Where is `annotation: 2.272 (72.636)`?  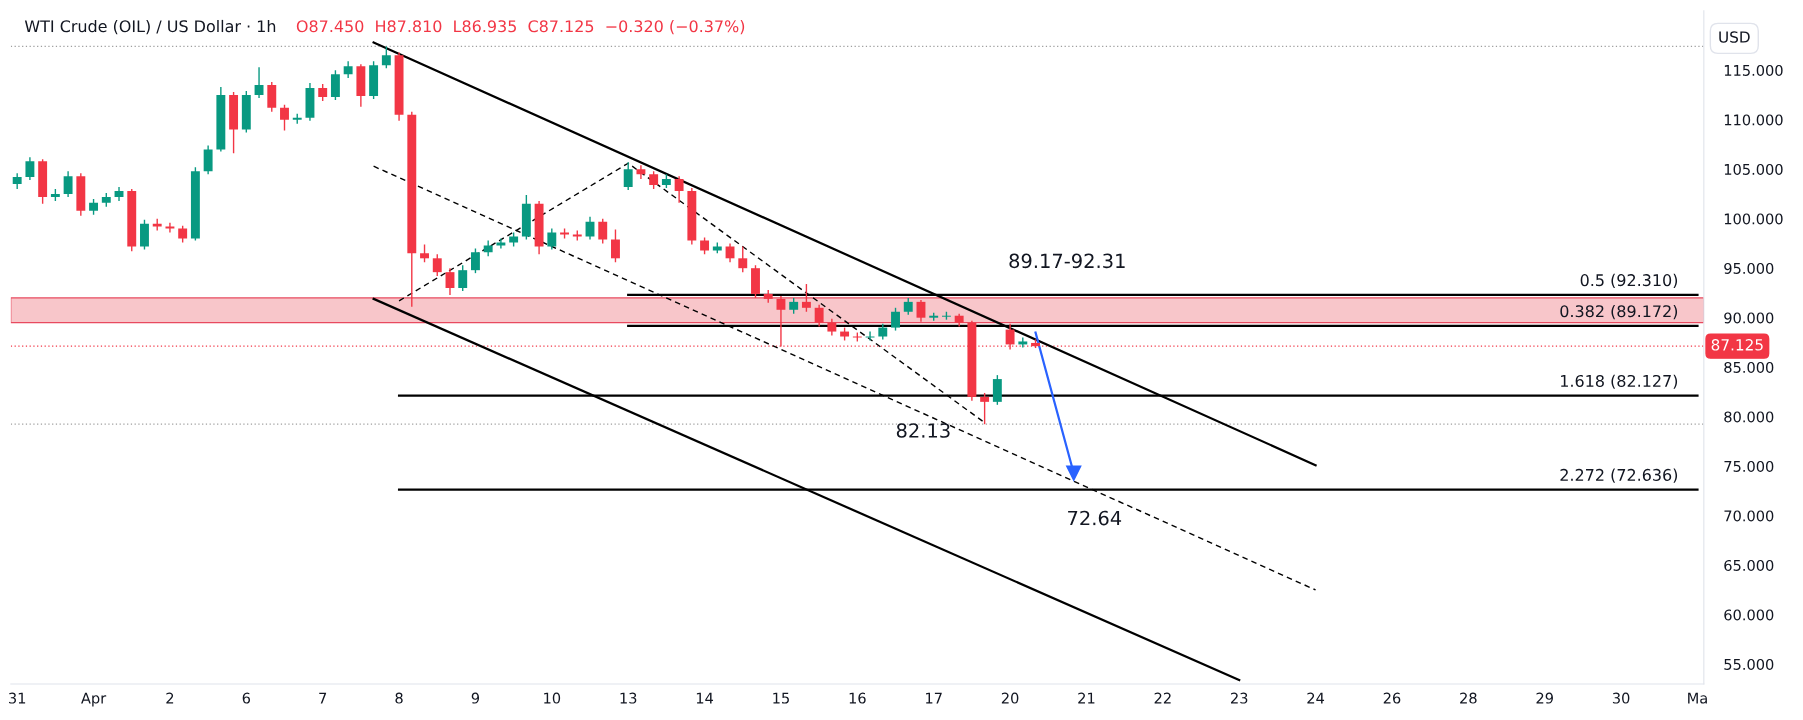
annotation: 2.272 (72.636) is located at coordinates (1619, 475).